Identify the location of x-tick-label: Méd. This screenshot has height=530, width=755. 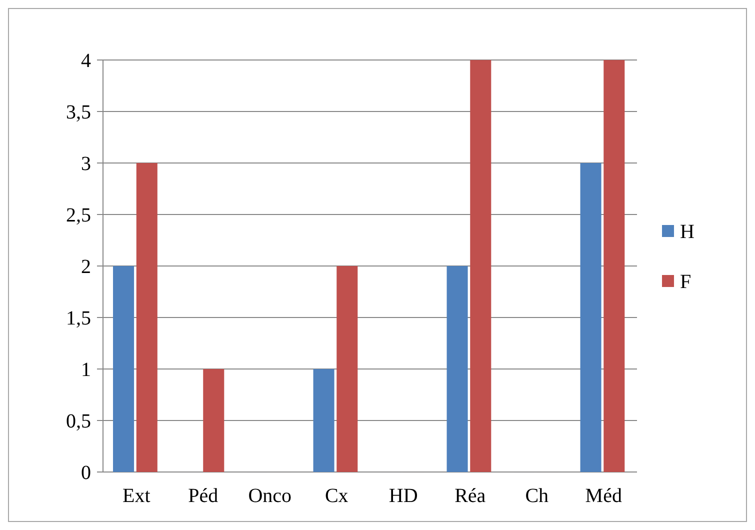
(603, 496).